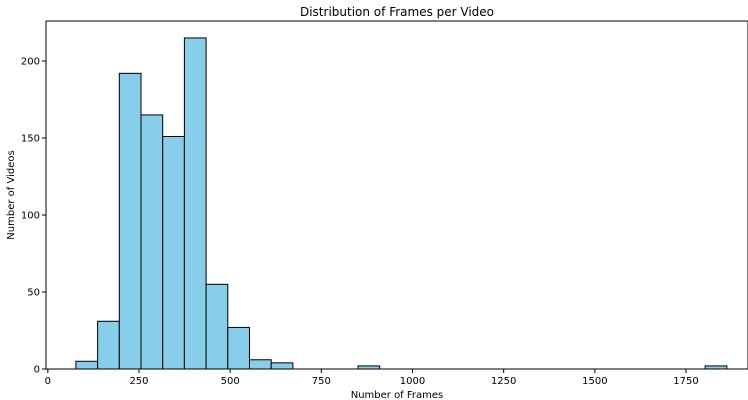 The width and height of the screenshot is (748, 400). Describe the element at coordinates (37, 370) in the screenshot. I see `y-tick-label: 0` at that location.